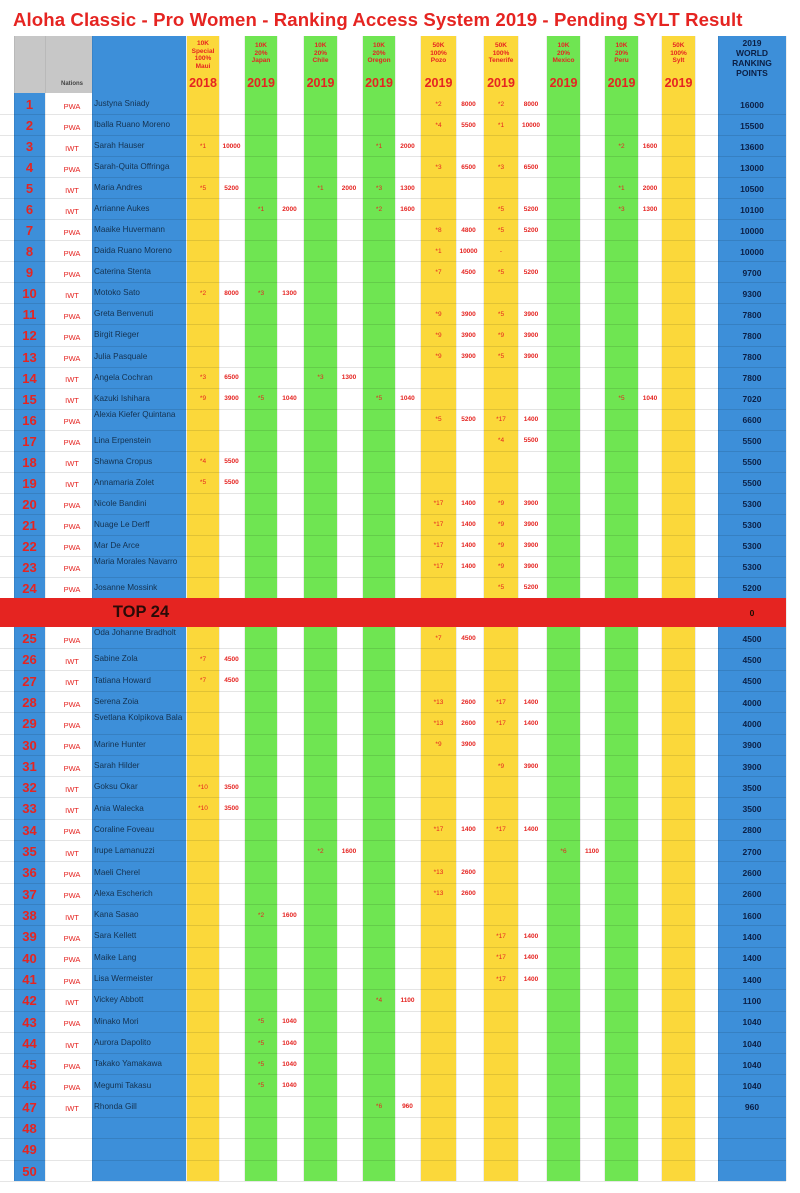 The height and width of the screenshot is (1193, 800). What do you see at coordinates (129, 230) in the screenshot?
I see `rider-name: Maaike Huvermann` at bounding box center [129, 230].